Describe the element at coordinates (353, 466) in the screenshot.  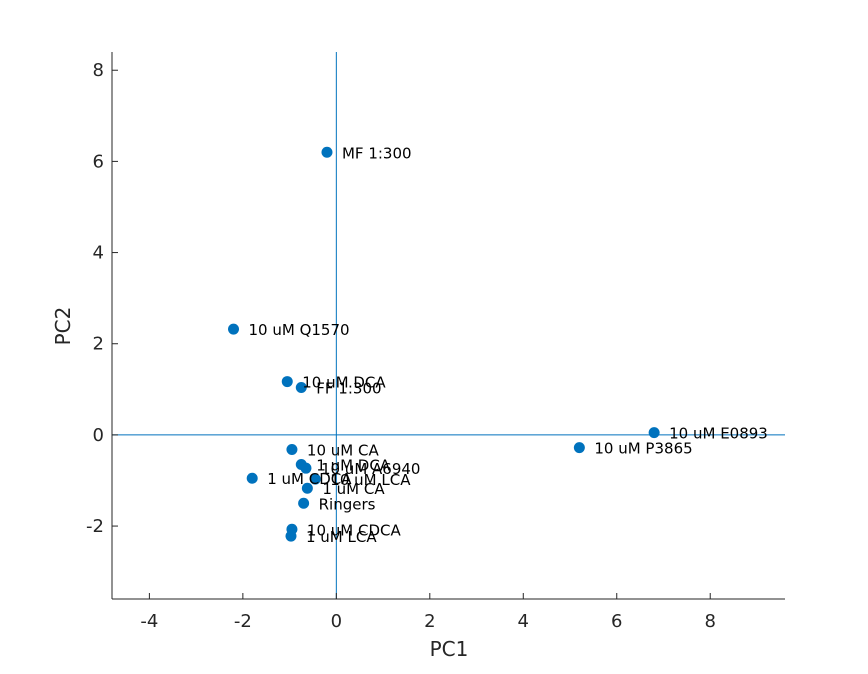
I see `data-point-label: 1 uM DCA` at that location.